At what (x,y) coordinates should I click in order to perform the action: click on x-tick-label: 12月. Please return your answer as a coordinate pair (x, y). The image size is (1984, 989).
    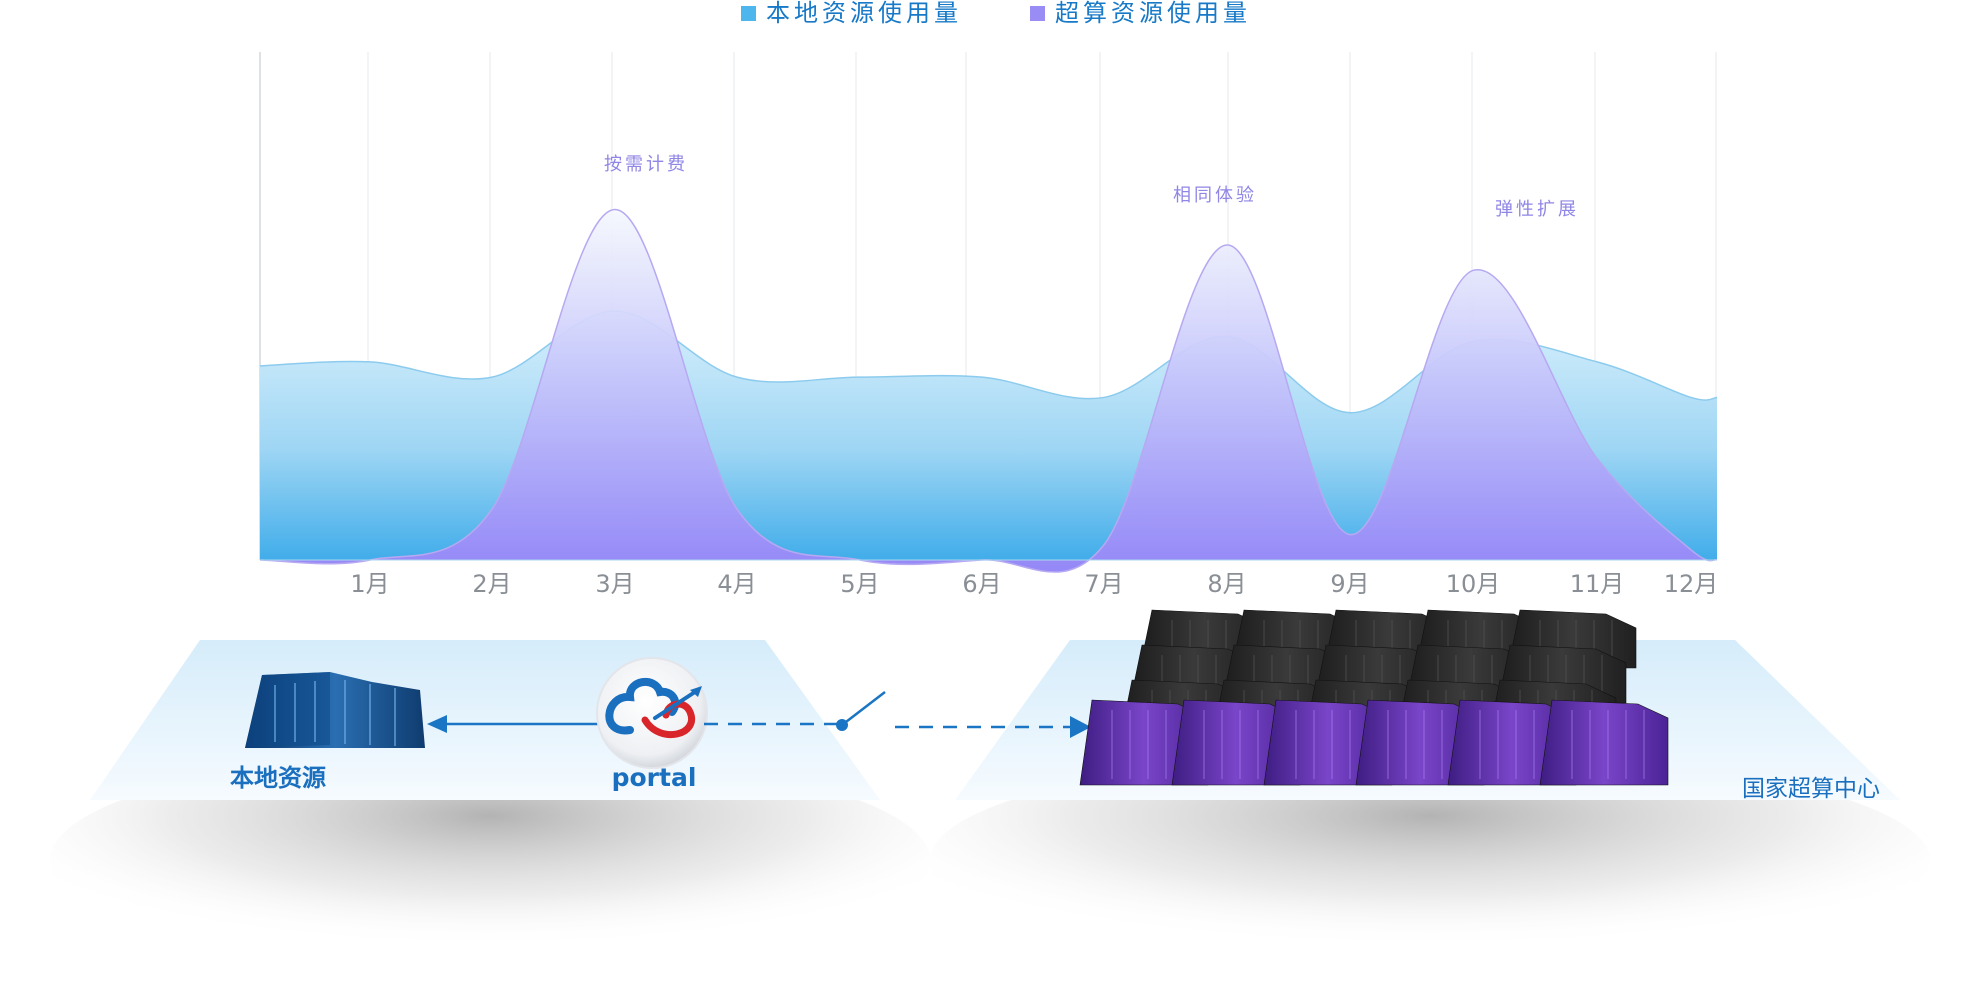
    Looking at the image, I should click on (1691, 584).